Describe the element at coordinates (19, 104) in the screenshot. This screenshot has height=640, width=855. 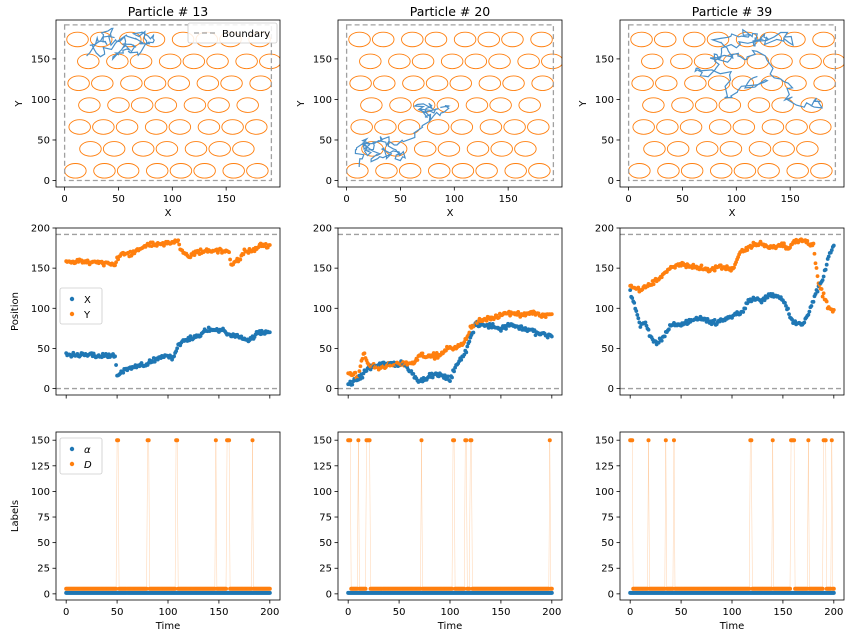
I see `y-axis-label: Y` at that location.